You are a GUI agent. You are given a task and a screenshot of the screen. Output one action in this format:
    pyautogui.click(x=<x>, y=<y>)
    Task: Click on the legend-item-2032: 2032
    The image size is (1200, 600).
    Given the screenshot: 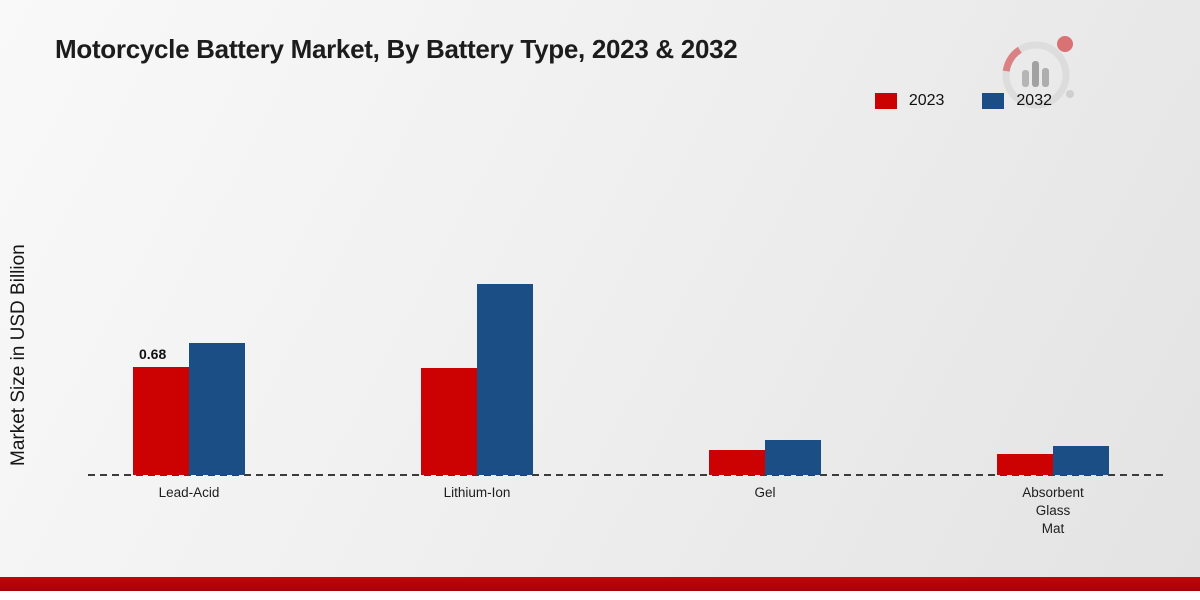 What is the action you would take?
    pyautogui.click(x=1017, y=101)
    